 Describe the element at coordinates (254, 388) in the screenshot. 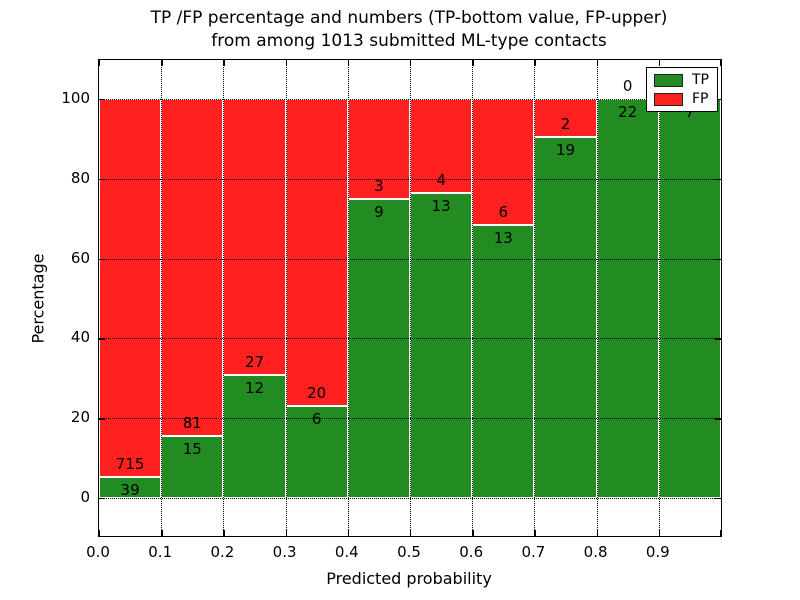

I see `tp-count-label: 12` at that location.